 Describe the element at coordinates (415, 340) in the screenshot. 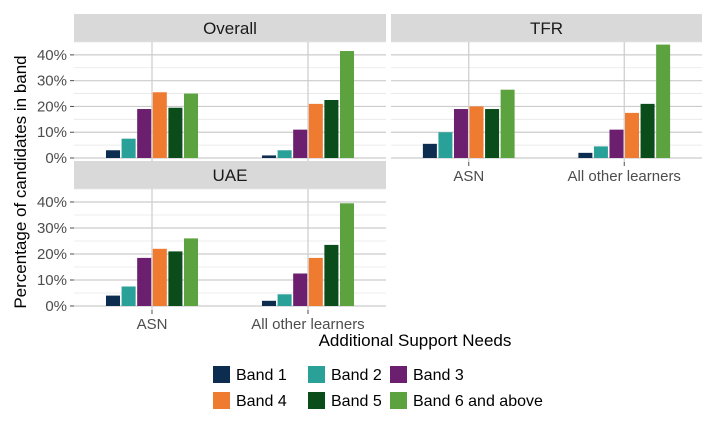

I see `x-axis-title: Additional Support Needs` at that location.